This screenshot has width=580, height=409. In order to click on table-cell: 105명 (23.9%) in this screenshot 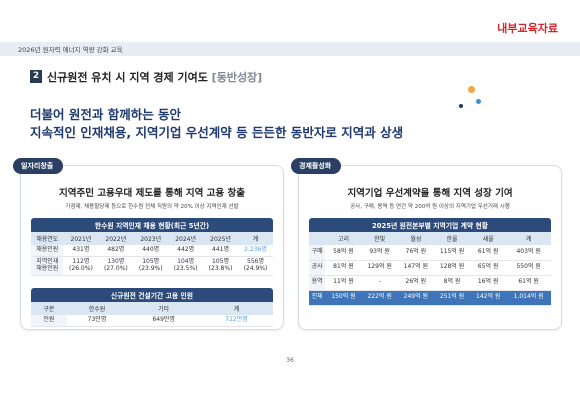, I will do `click(151, 266)`.